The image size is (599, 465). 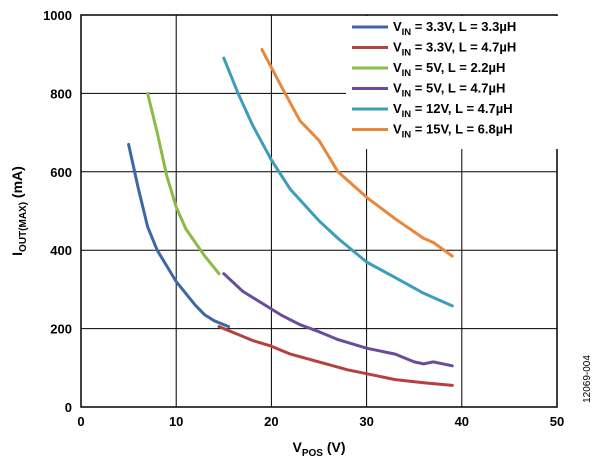 I want to click on y-tick-label: 400, so click(x=61, y=250).